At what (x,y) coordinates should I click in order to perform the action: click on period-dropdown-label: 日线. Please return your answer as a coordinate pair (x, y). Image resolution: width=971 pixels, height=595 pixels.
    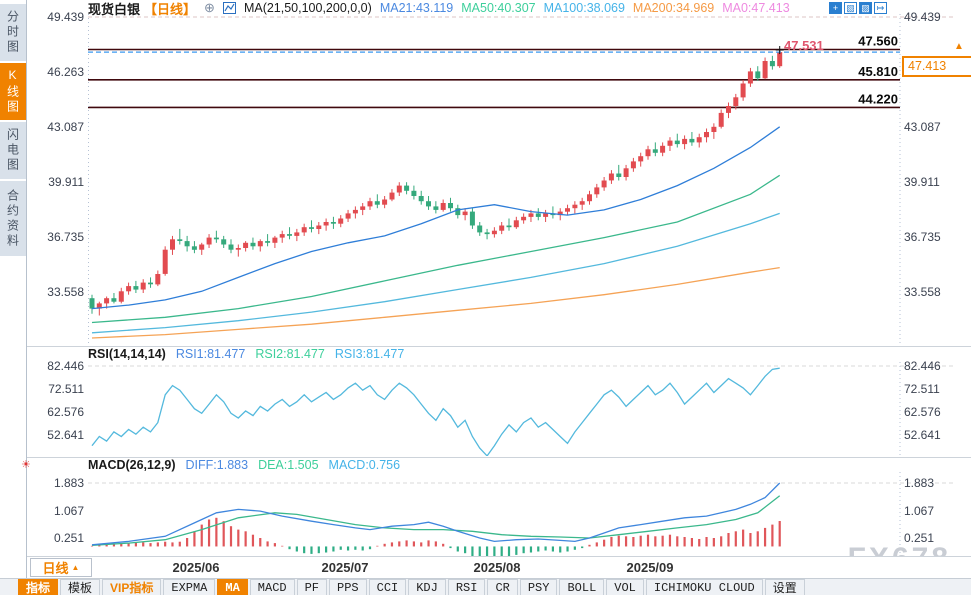
    Looking at the image, I should click on (55, 568).